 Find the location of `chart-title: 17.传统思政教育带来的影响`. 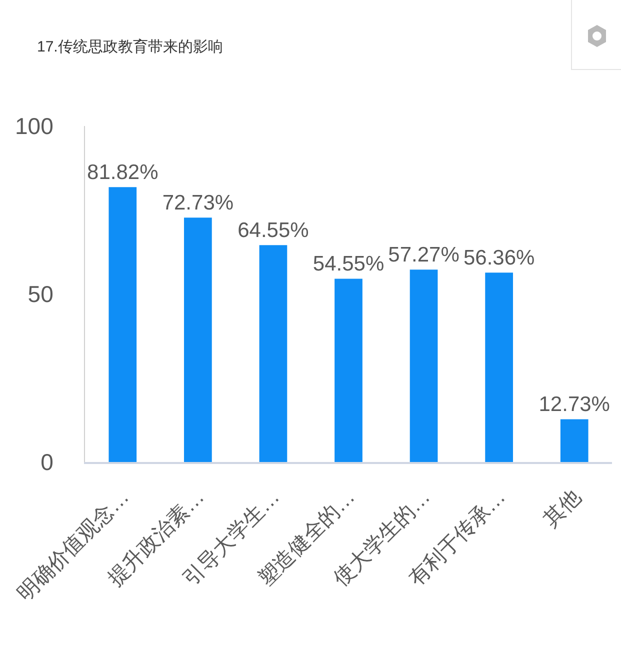

chart-title: 17.传统思政教育带来的影响 is located at coordinates (130, 47).